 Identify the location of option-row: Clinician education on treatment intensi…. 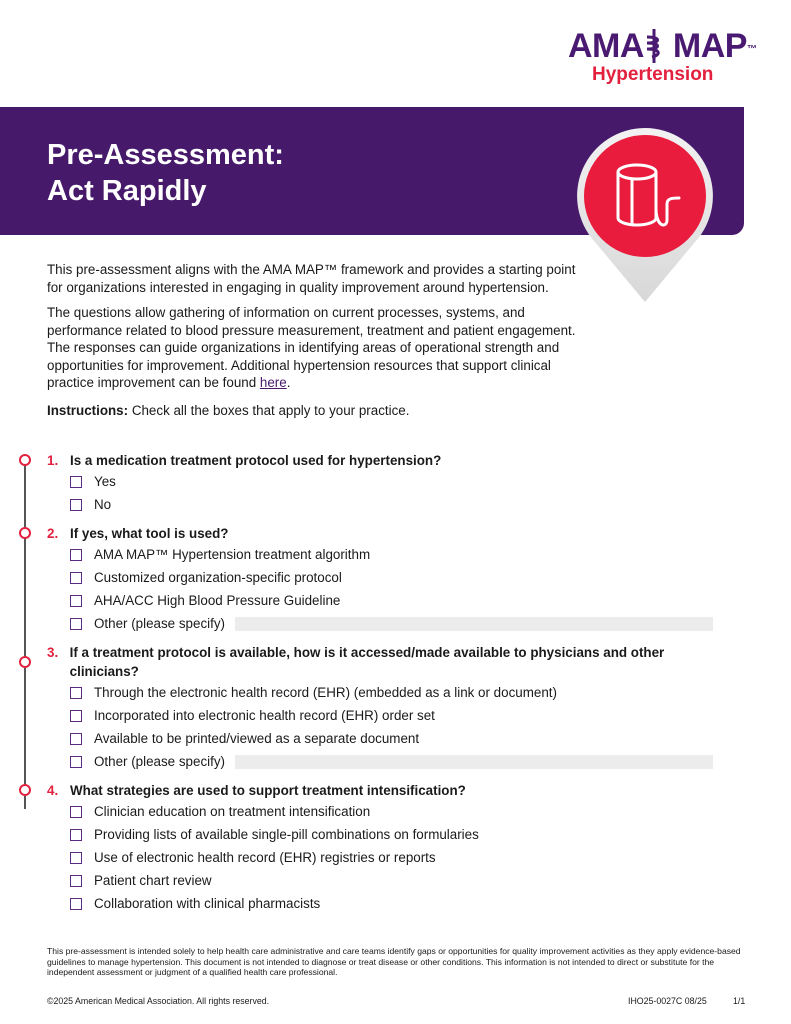
(398, 811).